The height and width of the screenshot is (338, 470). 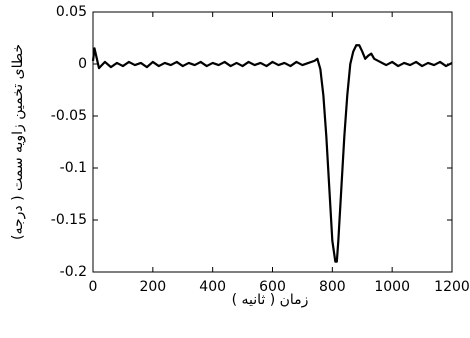 I want to click on x-tick-label: 400, so click(x=212, y=287).